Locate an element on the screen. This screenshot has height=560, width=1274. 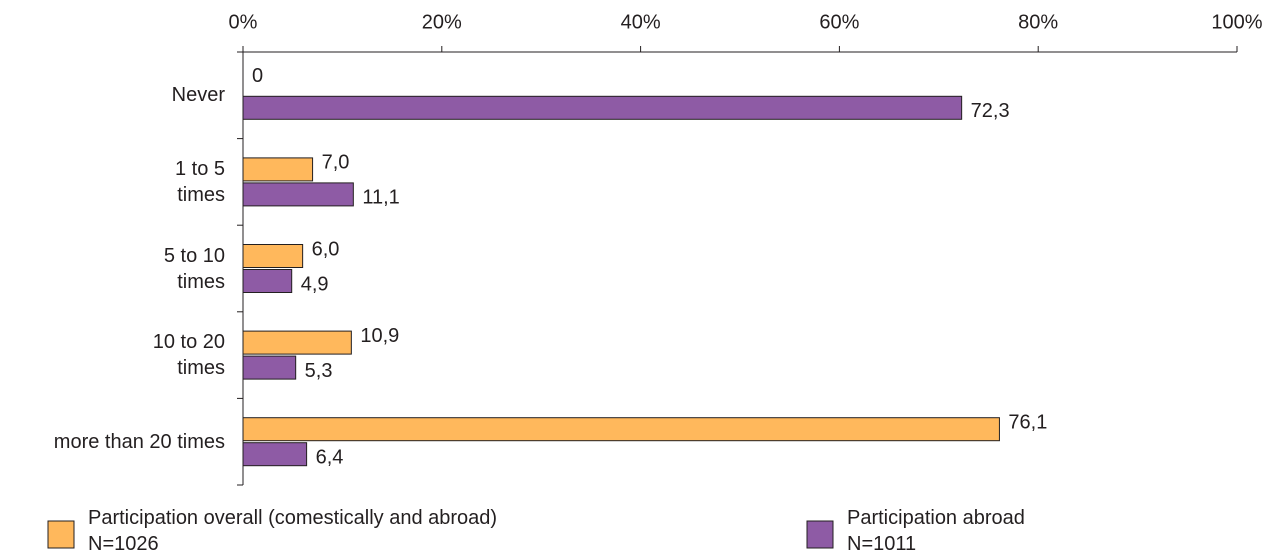
y-tick-label: more than 20 times is located at coordinates (139, 441).